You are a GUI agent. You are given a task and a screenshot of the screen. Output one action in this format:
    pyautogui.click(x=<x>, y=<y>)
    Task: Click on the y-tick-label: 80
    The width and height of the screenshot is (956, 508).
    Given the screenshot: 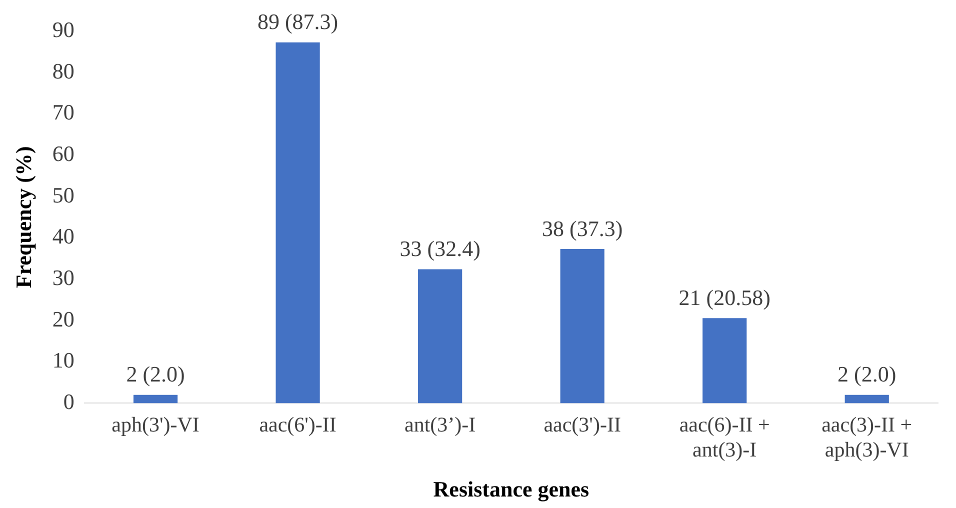 What is the action you would take?
    pyautogui.click(x=63, y=71)
    